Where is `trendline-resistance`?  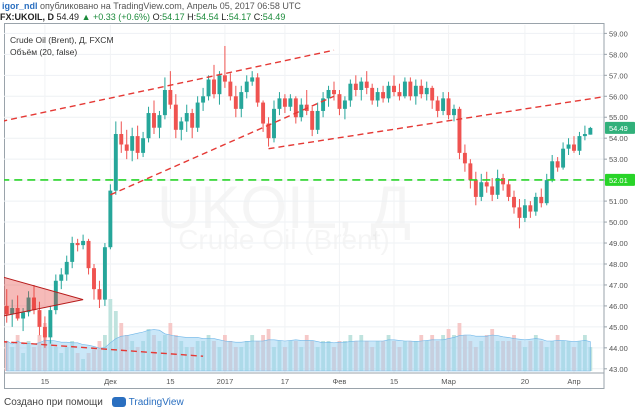 trendline-resistance is located at coordinates (437, 122).